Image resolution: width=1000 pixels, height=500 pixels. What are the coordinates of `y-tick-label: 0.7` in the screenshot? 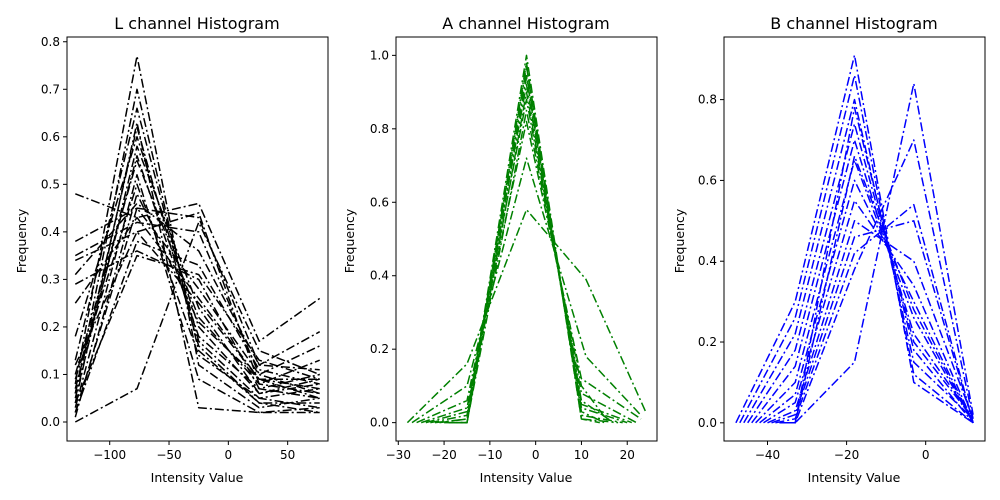 It's located at (50, 89).